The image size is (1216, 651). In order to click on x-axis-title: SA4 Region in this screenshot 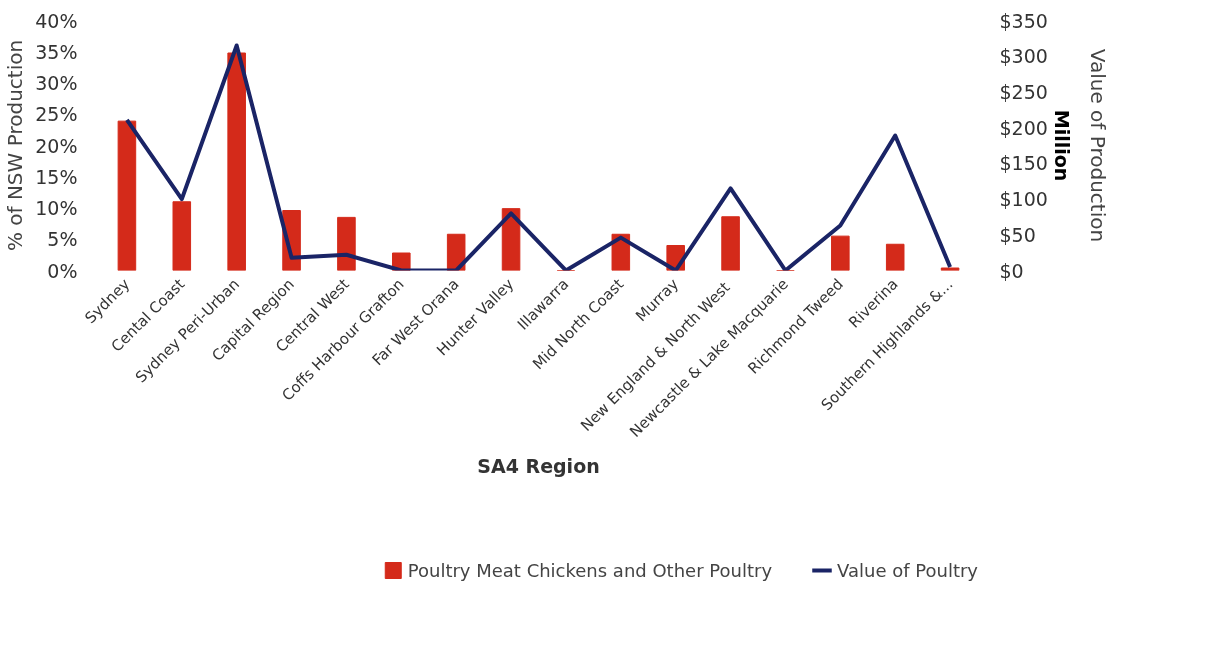, I will do `click(538, 466)`.